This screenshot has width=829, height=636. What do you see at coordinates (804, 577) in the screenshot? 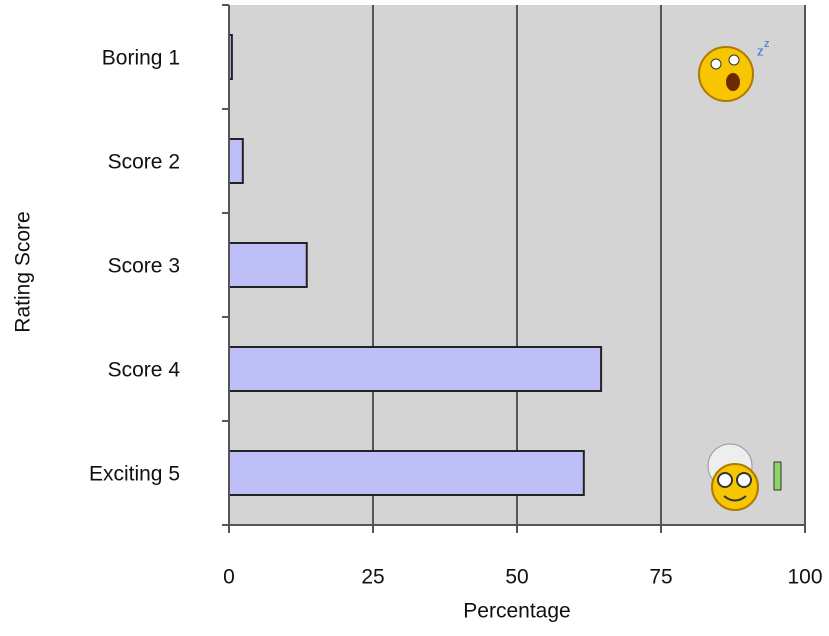
I see `x-tick-label: 100` at bounding box center [804, 577].